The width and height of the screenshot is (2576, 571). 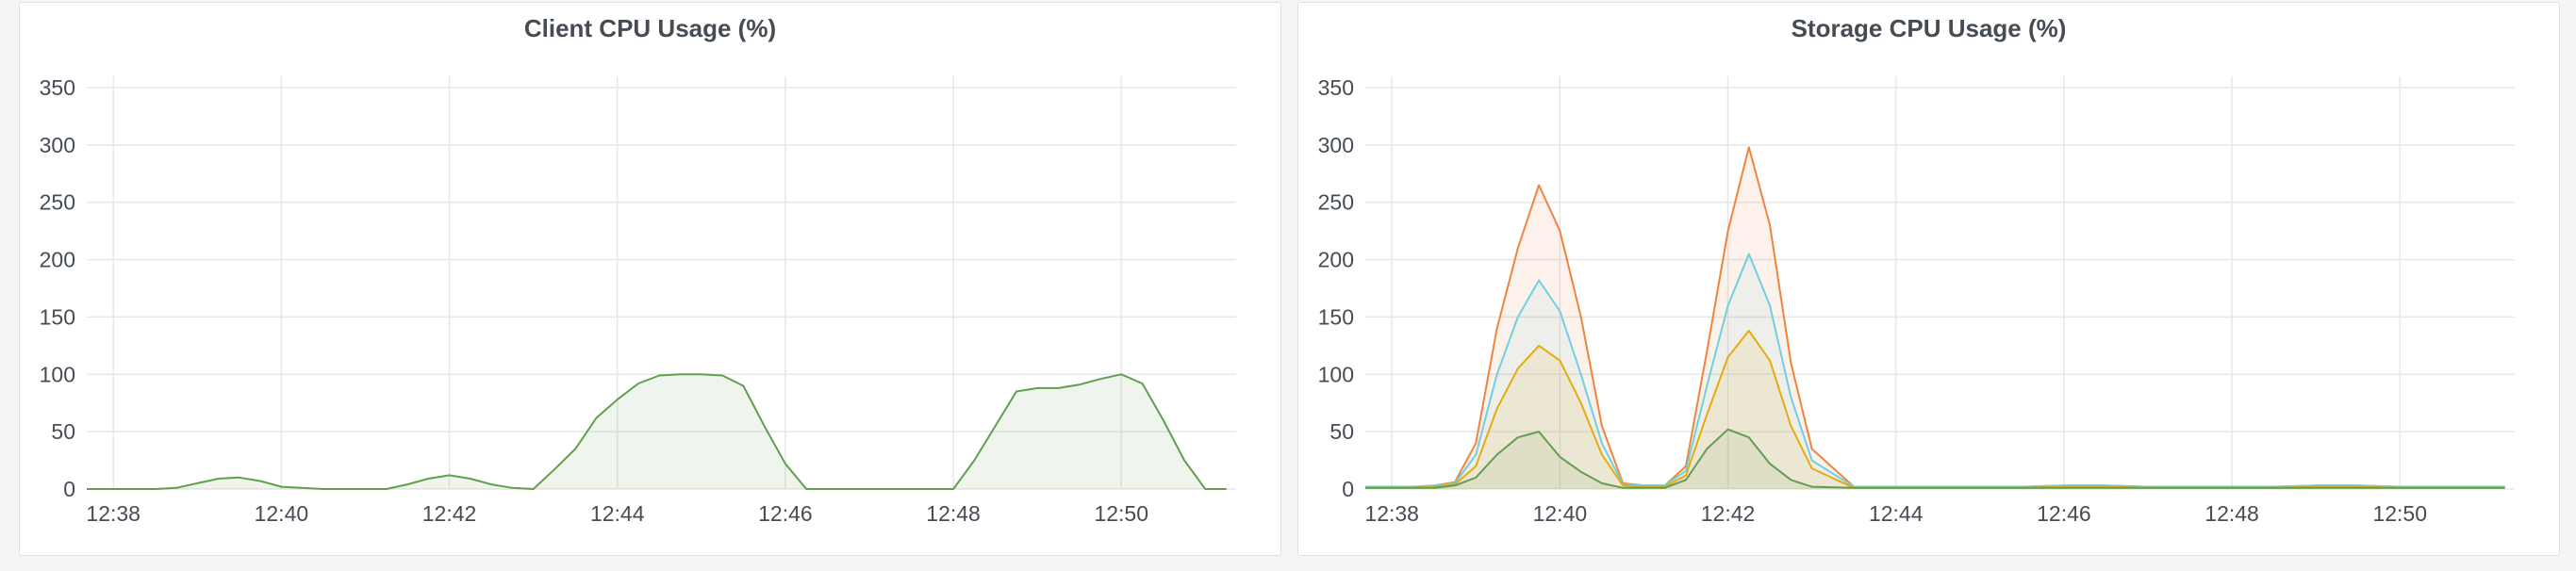 I want to click on panel-title: Client CPU Usage (%), so click(x=650, y=28).